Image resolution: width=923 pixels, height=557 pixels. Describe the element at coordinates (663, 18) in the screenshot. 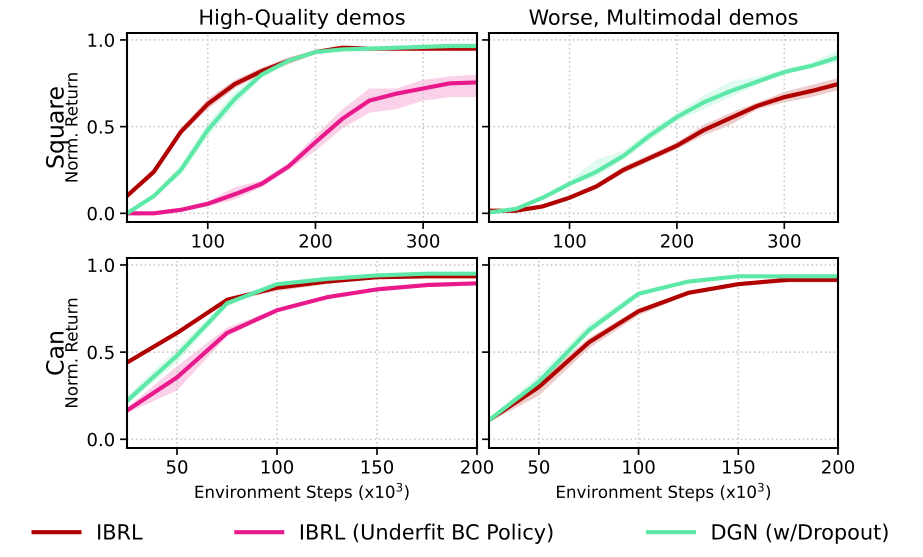

I see `chart-title: Worse, Multimodal demos` at that location.